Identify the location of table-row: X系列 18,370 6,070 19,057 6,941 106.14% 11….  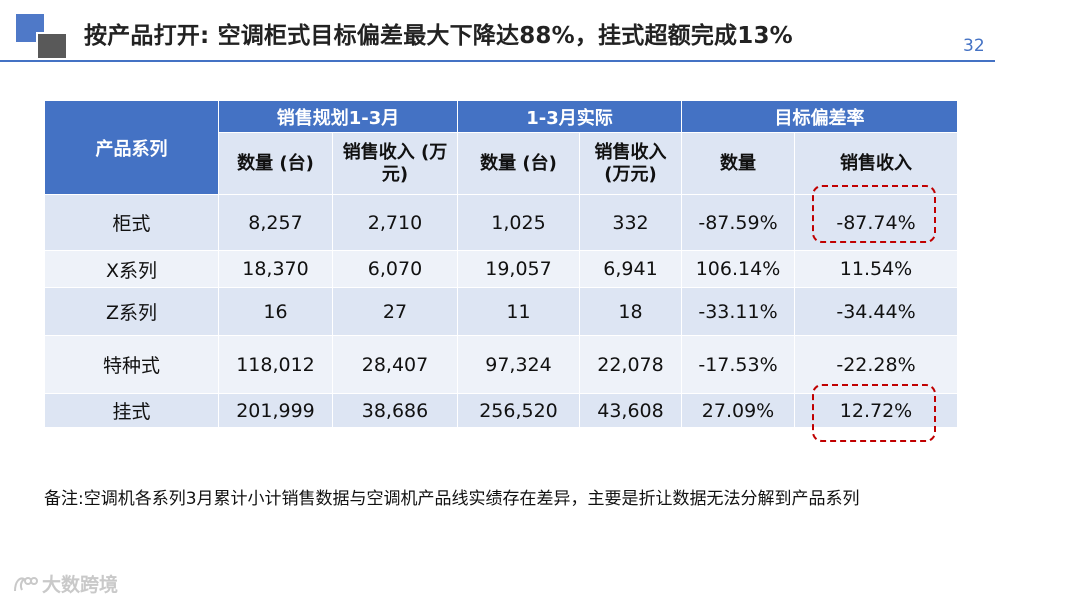
(501, 269).